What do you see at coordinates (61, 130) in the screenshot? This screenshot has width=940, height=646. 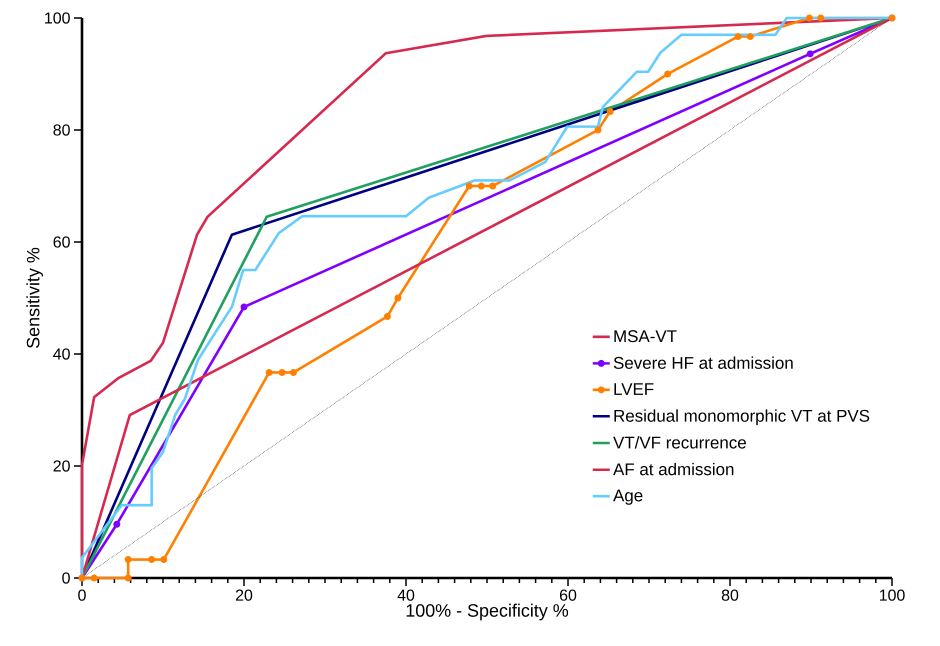 I see `y-tick-label: 80` at bounding box center [61, 130].